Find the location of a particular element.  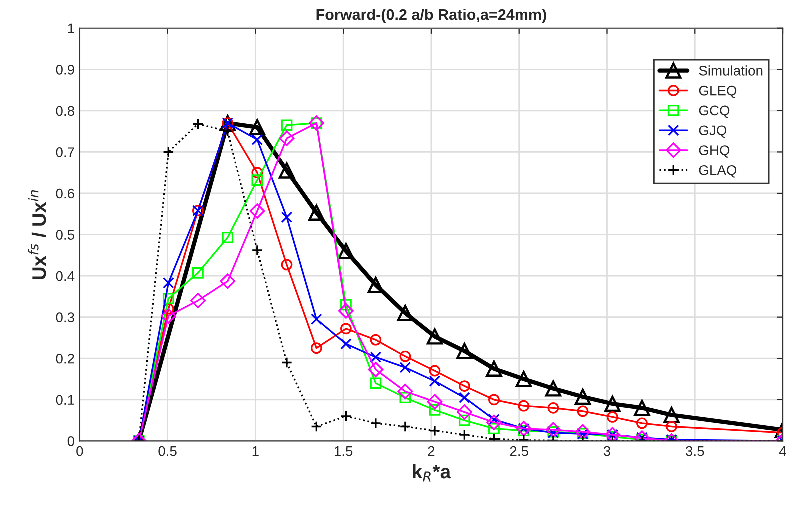

legend-label: GCQ is located at coordinates (714, 112).